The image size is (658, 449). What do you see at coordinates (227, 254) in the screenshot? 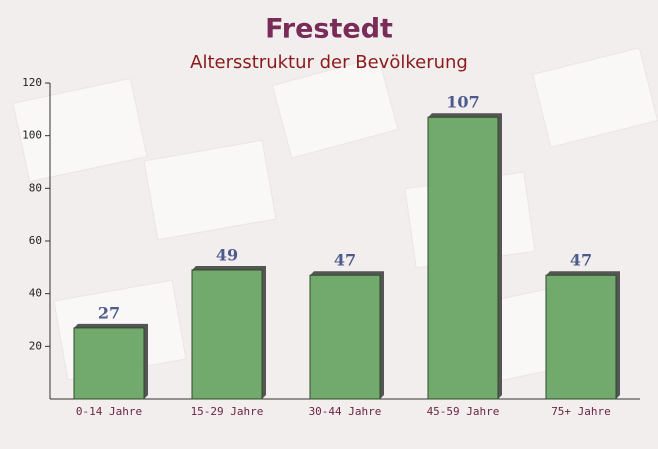
I see `value-label: 49` at bounding box center [227, 254].